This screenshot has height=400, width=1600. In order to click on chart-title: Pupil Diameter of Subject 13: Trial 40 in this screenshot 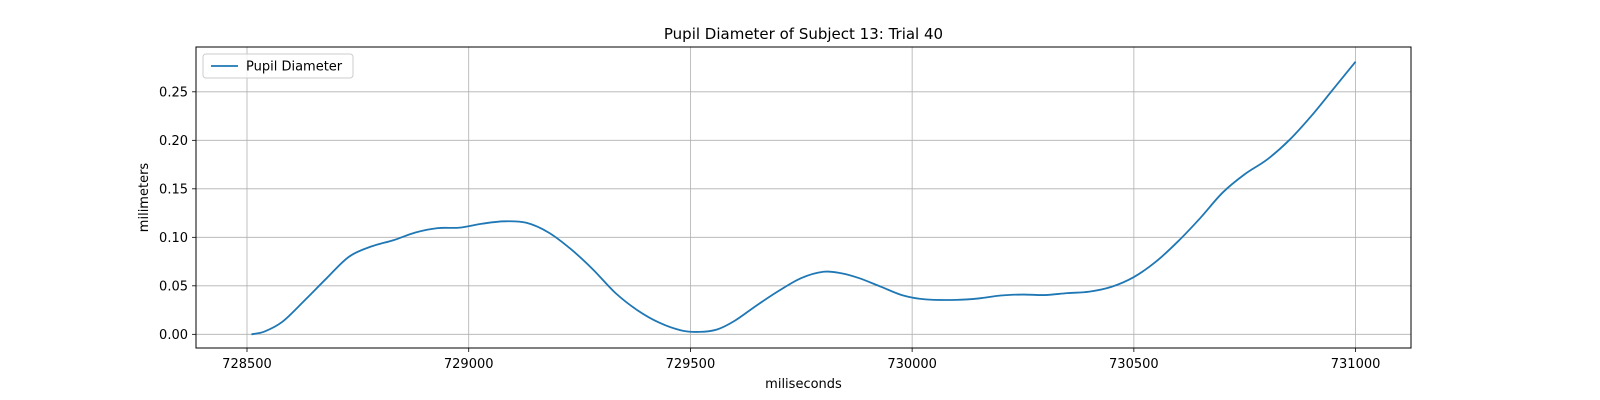, I will do `click(803, 34)`.